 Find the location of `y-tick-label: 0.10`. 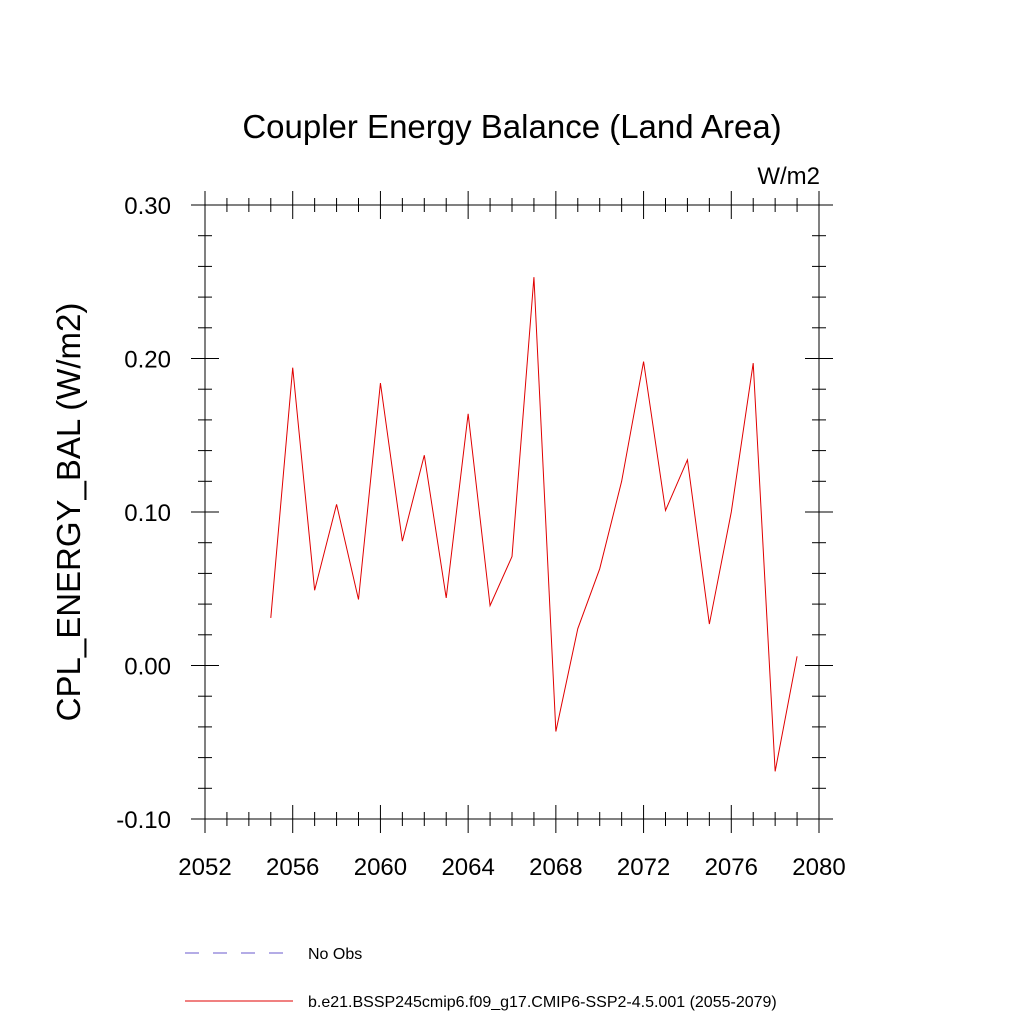

y-tick-label: 0.10 is located at coordinates (147, 513).